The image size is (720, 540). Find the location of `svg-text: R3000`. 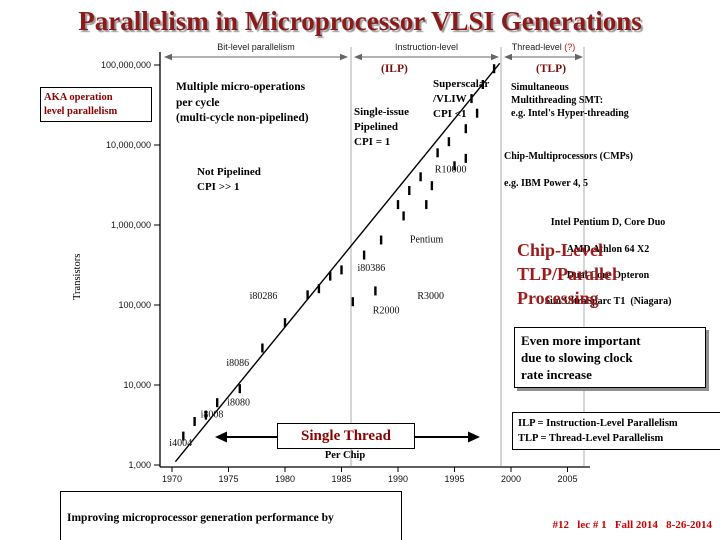

svg-text: R3000 is located at coordinates (430, 296).